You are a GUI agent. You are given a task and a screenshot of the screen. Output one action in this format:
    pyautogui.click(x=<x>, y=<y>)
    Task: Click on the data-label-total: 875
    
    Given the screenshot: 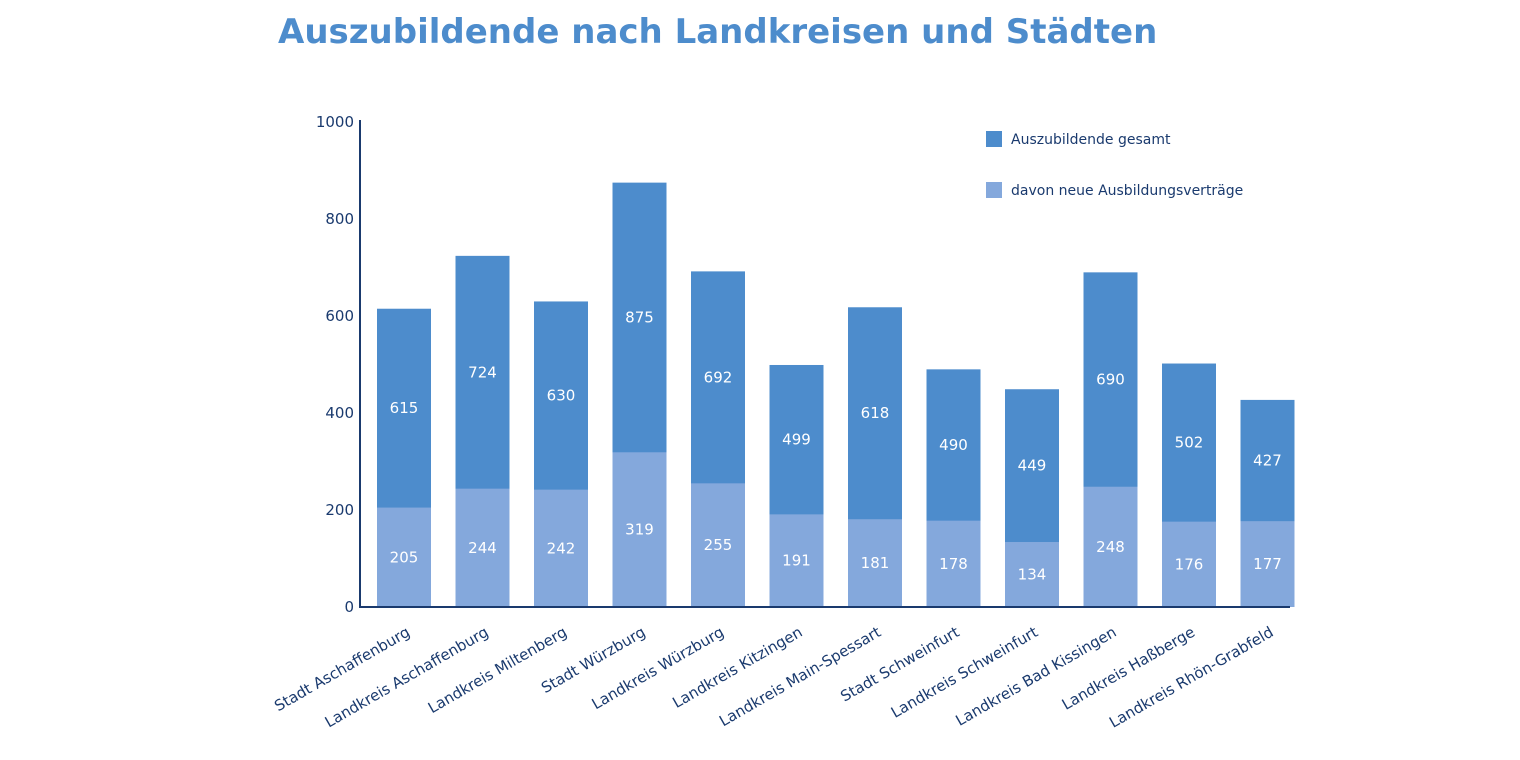 What is the action you would take?
    pyautogui.click(x=639, y=317)
    